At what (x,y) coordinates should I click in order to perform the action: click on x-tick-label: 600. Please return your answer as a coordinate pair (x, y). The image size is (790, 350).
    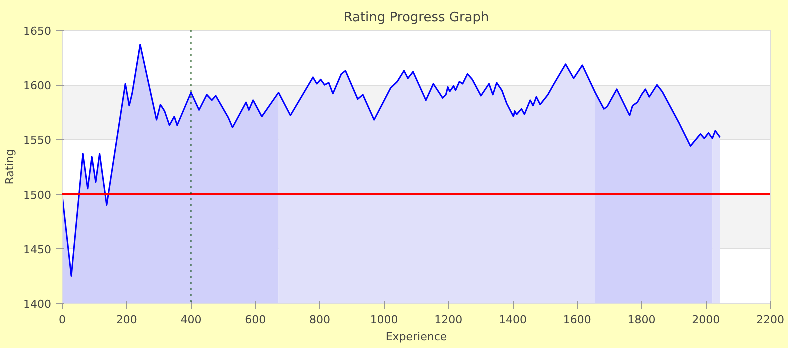
    Looking at the image, I should click on (255, 320).